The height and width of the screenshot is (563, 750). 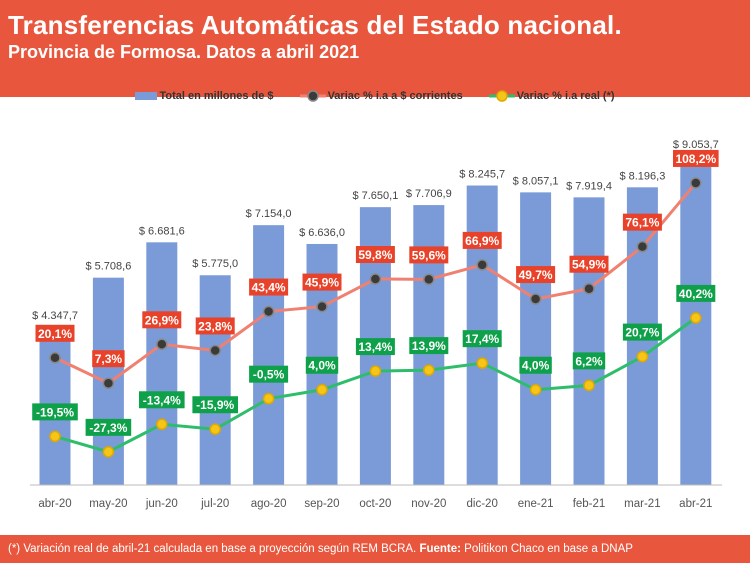 I want to click on real-data-label: -15,9%, so click(x=215, y=405).